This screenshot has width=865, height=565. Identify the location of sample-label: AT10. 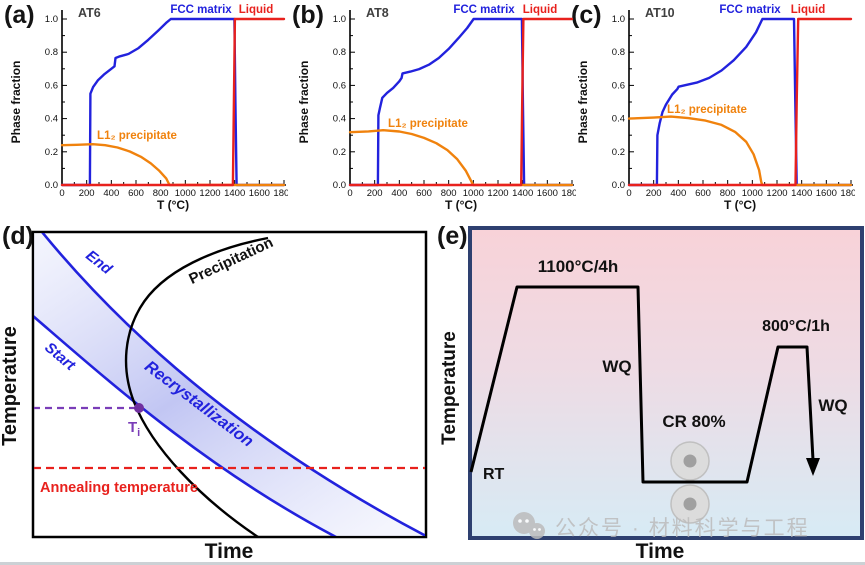
(660, 13).